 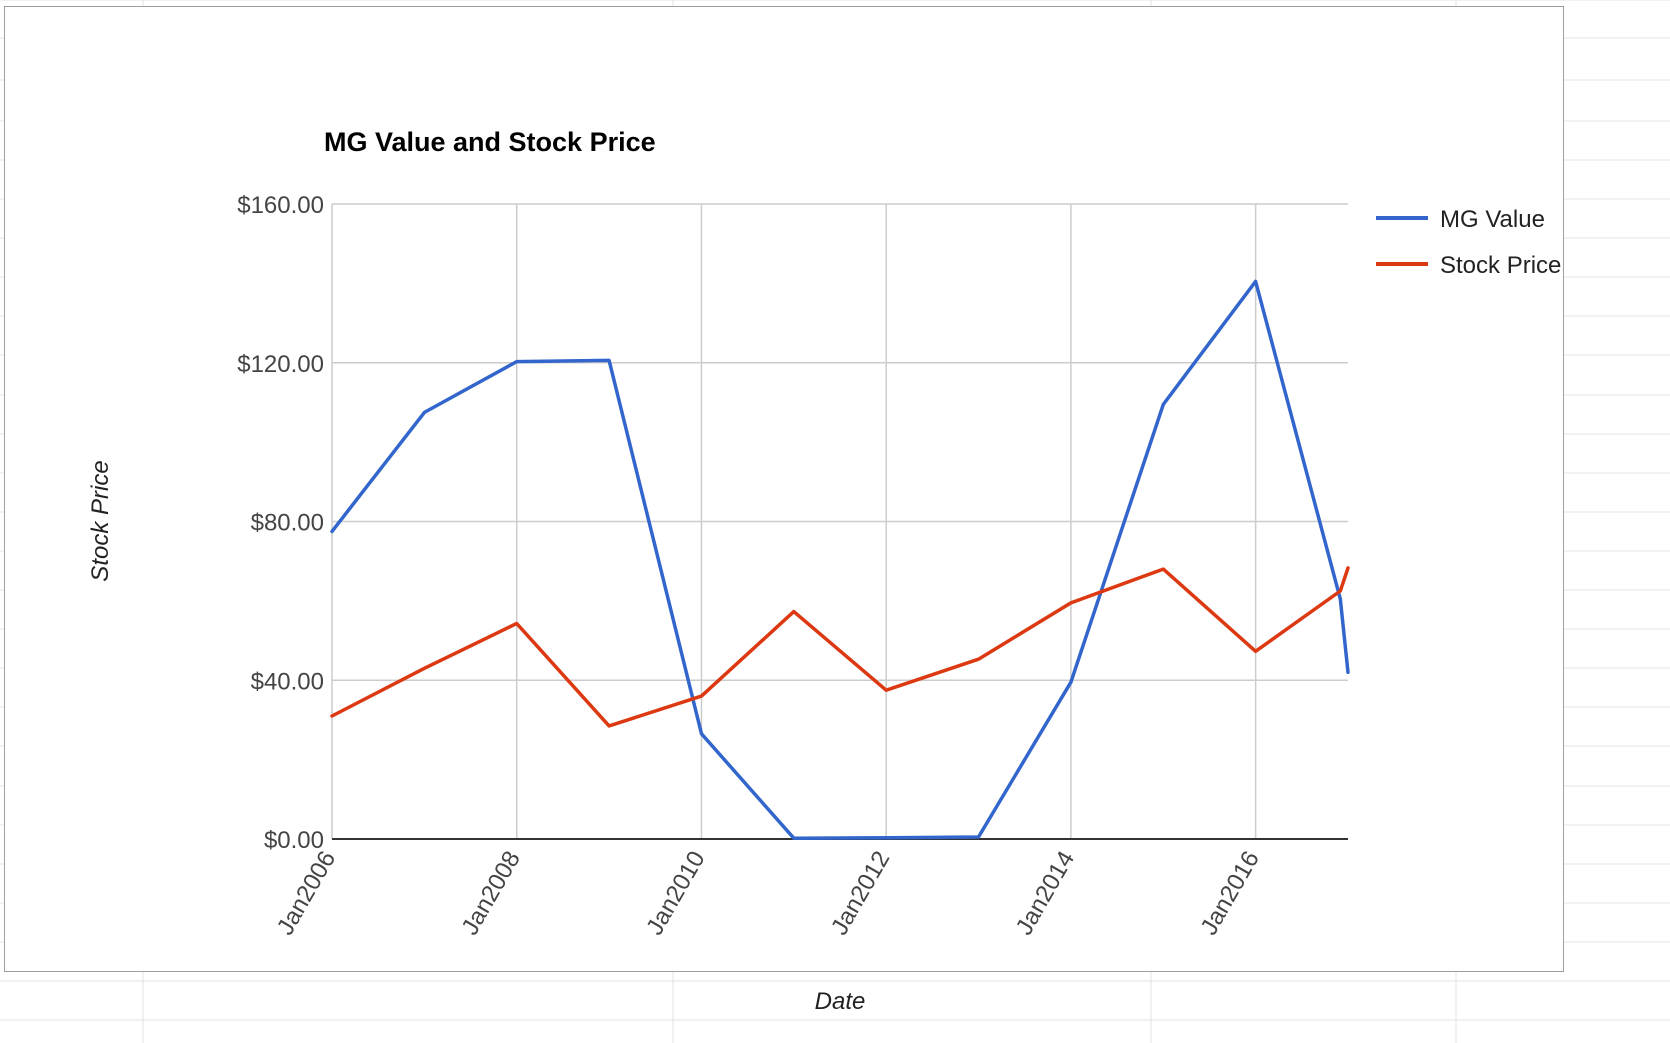 What do you see at coordinates (1500, 265) in the screenshot?
I see `legend-label-stock-price: Stock Price` at bounding box center [1500, 265].